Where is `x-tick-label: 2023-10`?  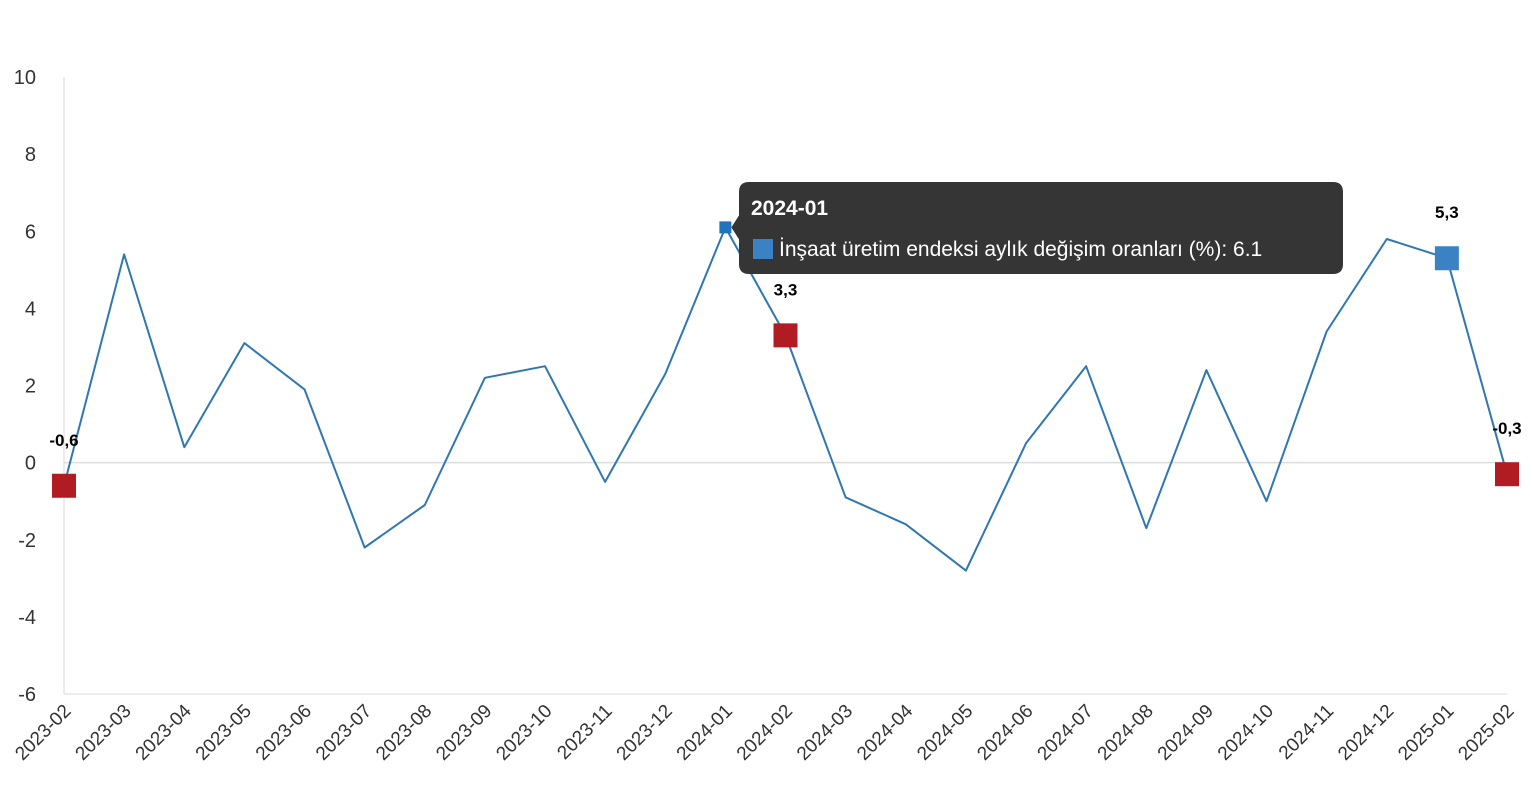 x-tick-label: 2023-10 is located at coordinates (524, 733).